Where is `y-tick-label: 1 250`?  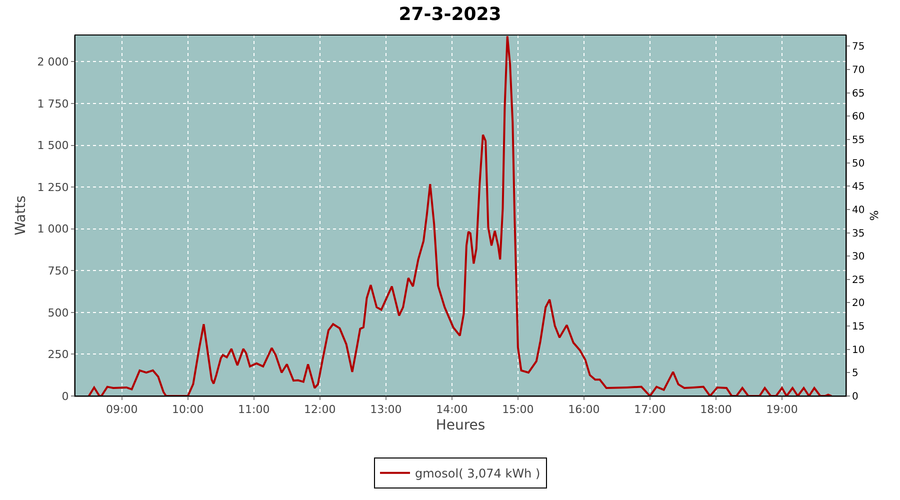
y-tick-label: 1 250 is located at coordinates (53, 187).